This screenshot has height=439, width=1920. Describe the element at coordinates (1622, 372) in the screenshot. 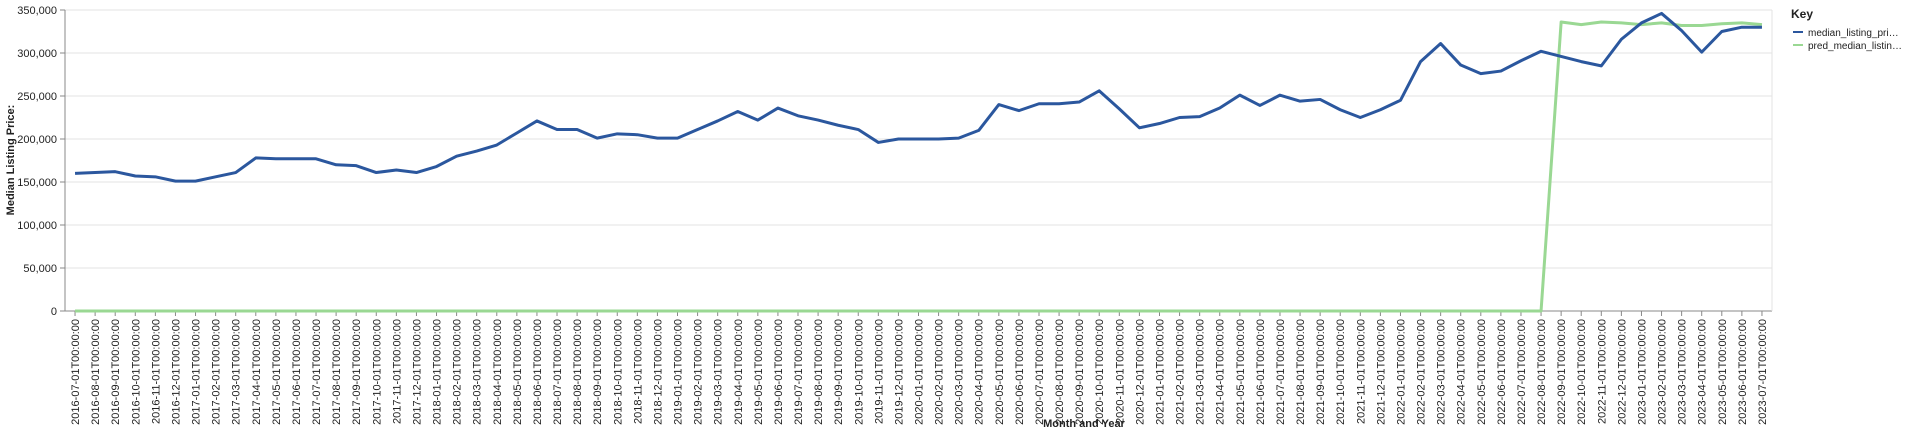

I see `x-tick-label: 2022-12-01T00:00:00` at that location.